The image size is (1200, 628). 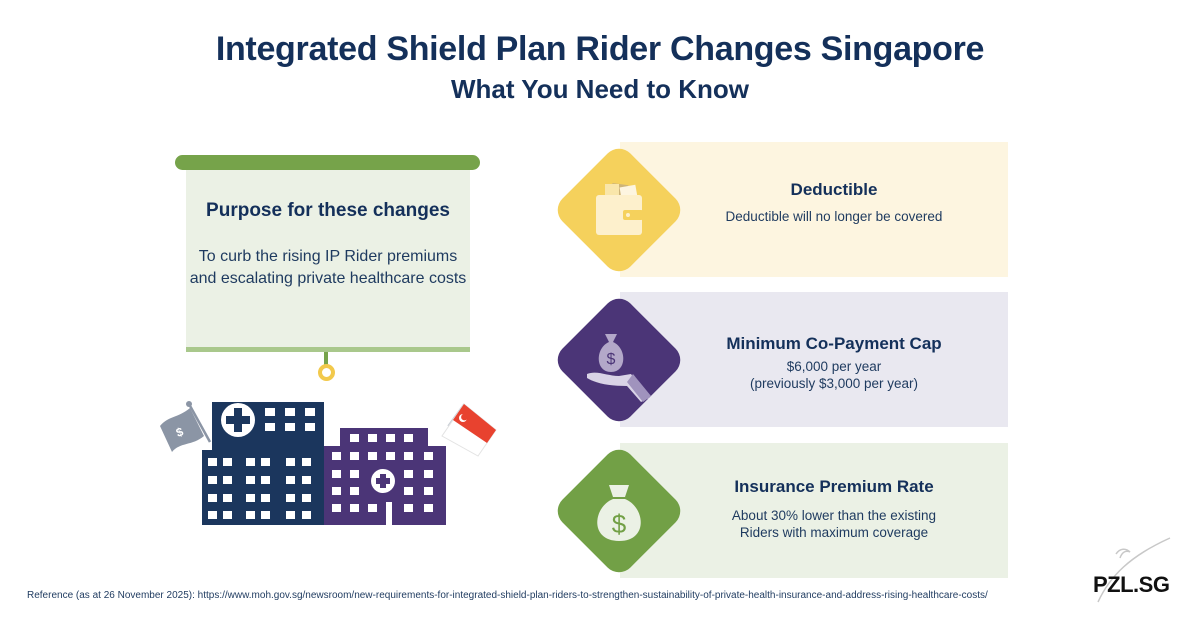 I want to click on hand-money-bag-icon: $, so click(x=619, y=368).